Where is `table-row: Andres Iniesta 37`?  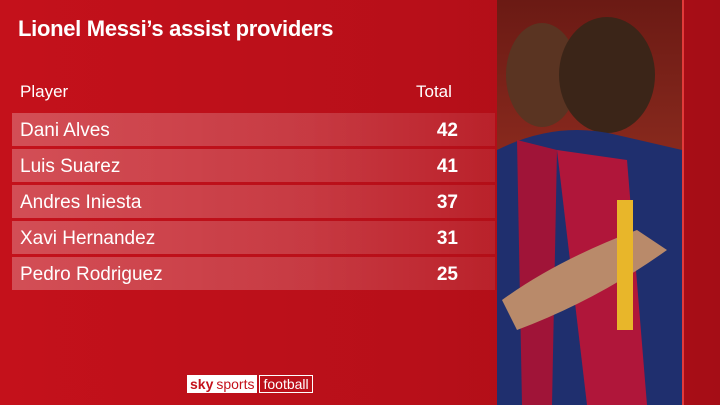
table-row: Andres Iniesta 37 is located at coordinates (253, 201).